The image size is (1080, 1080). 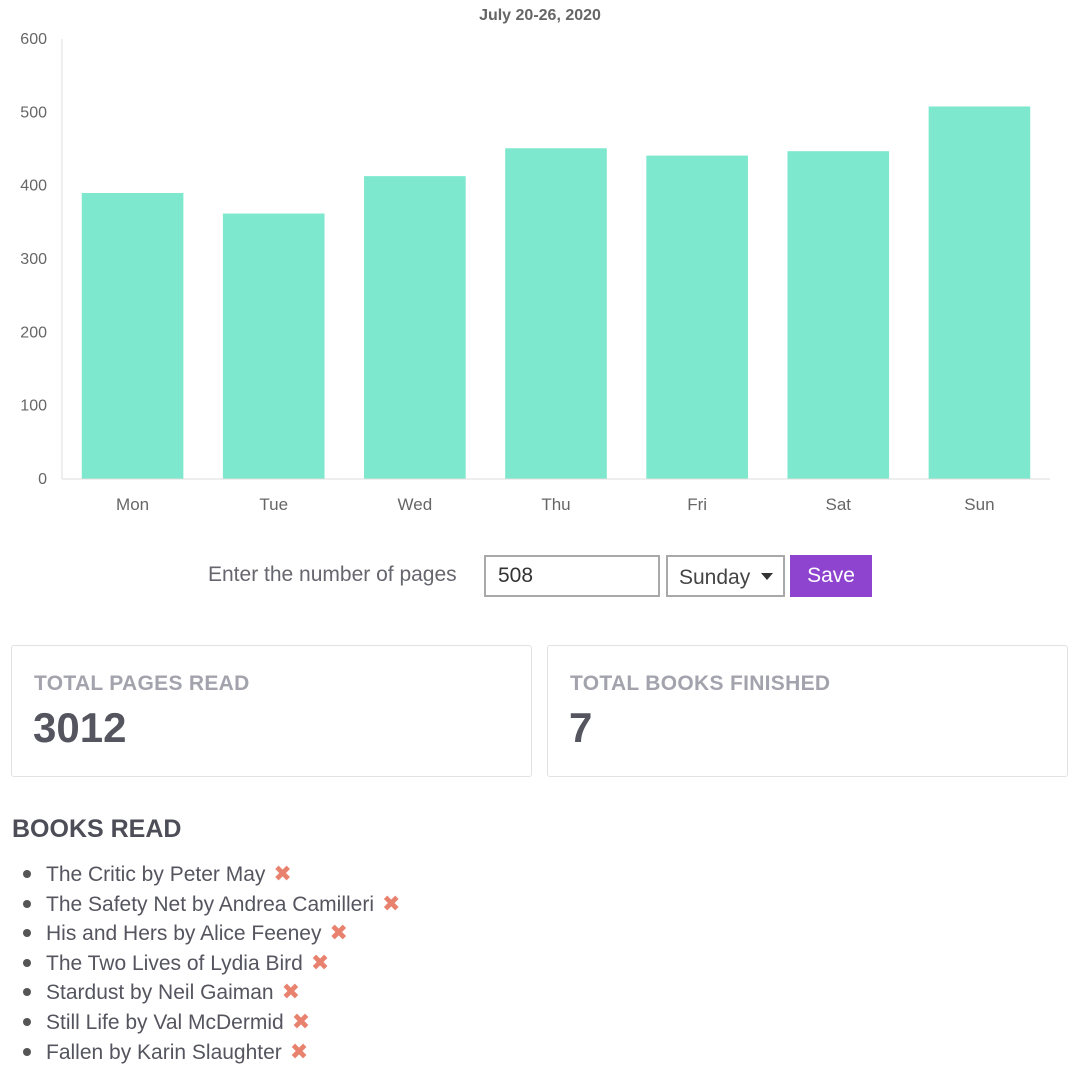 What do you see at coordinates (839, 504) in the screenshot?
I see `x-tick-label: Sat` at bounding box center [839, 504].